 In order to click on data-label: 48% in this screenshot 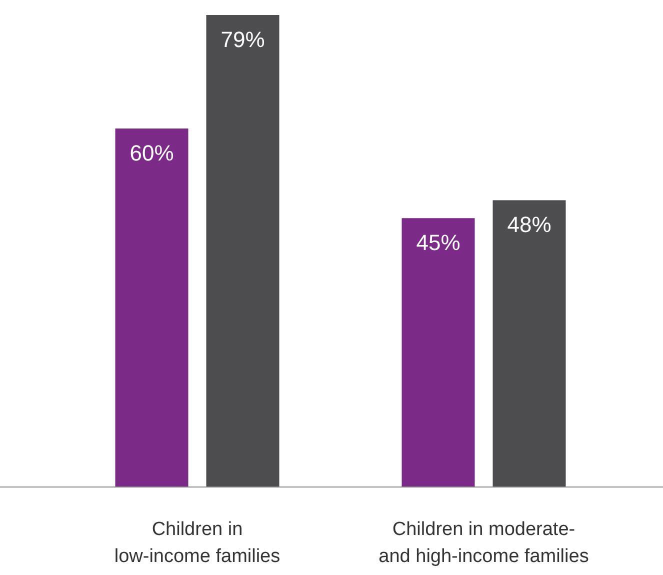, I will do `click(529, 225)`.